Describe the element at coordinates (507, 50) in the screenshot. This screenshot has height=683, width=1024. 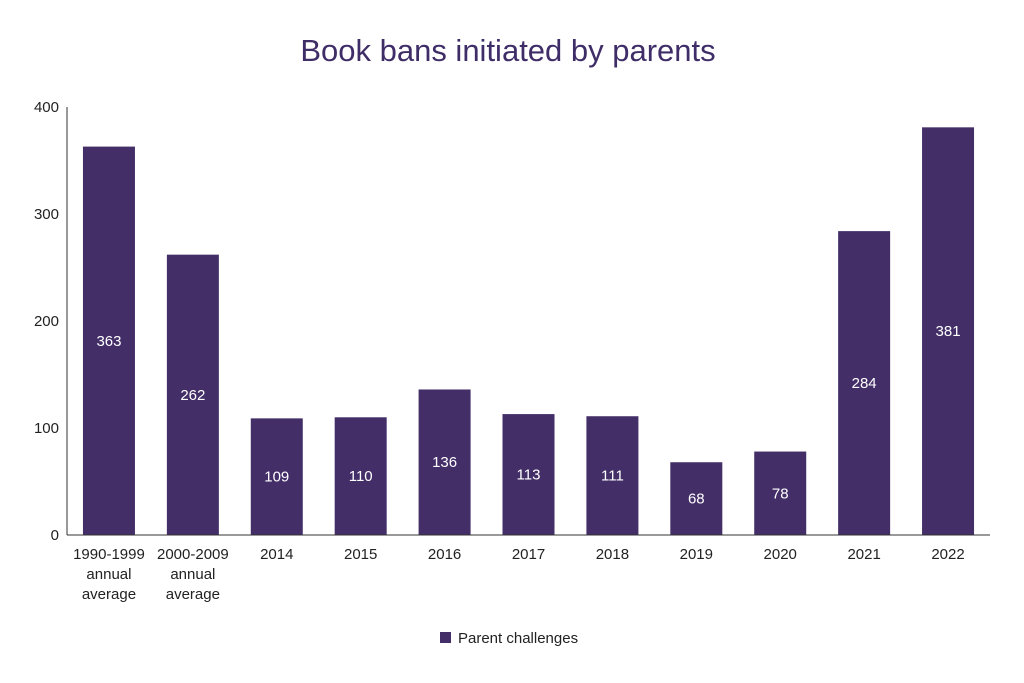
I see `chart-title: Book bans initiated by parents` at that location.